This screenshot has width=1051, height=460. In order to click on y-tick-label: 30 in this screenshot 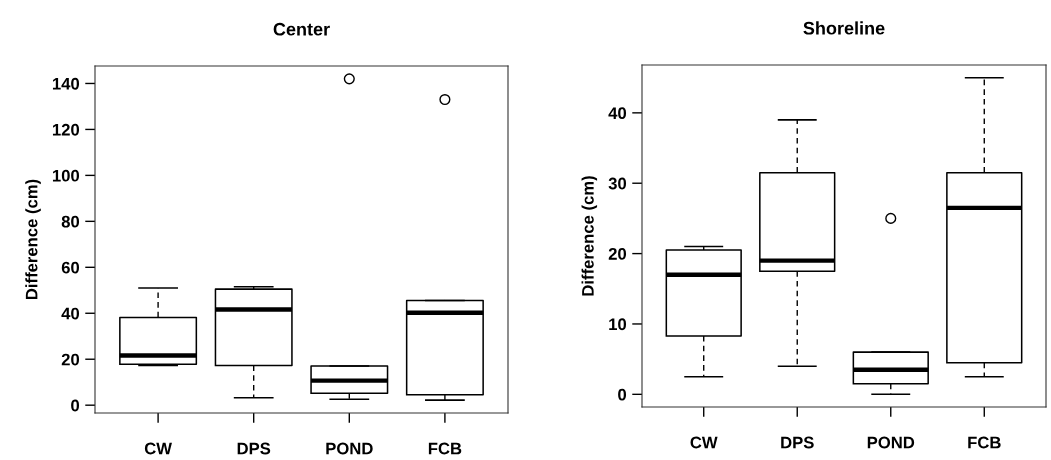, I will do `click(617, 183)`.